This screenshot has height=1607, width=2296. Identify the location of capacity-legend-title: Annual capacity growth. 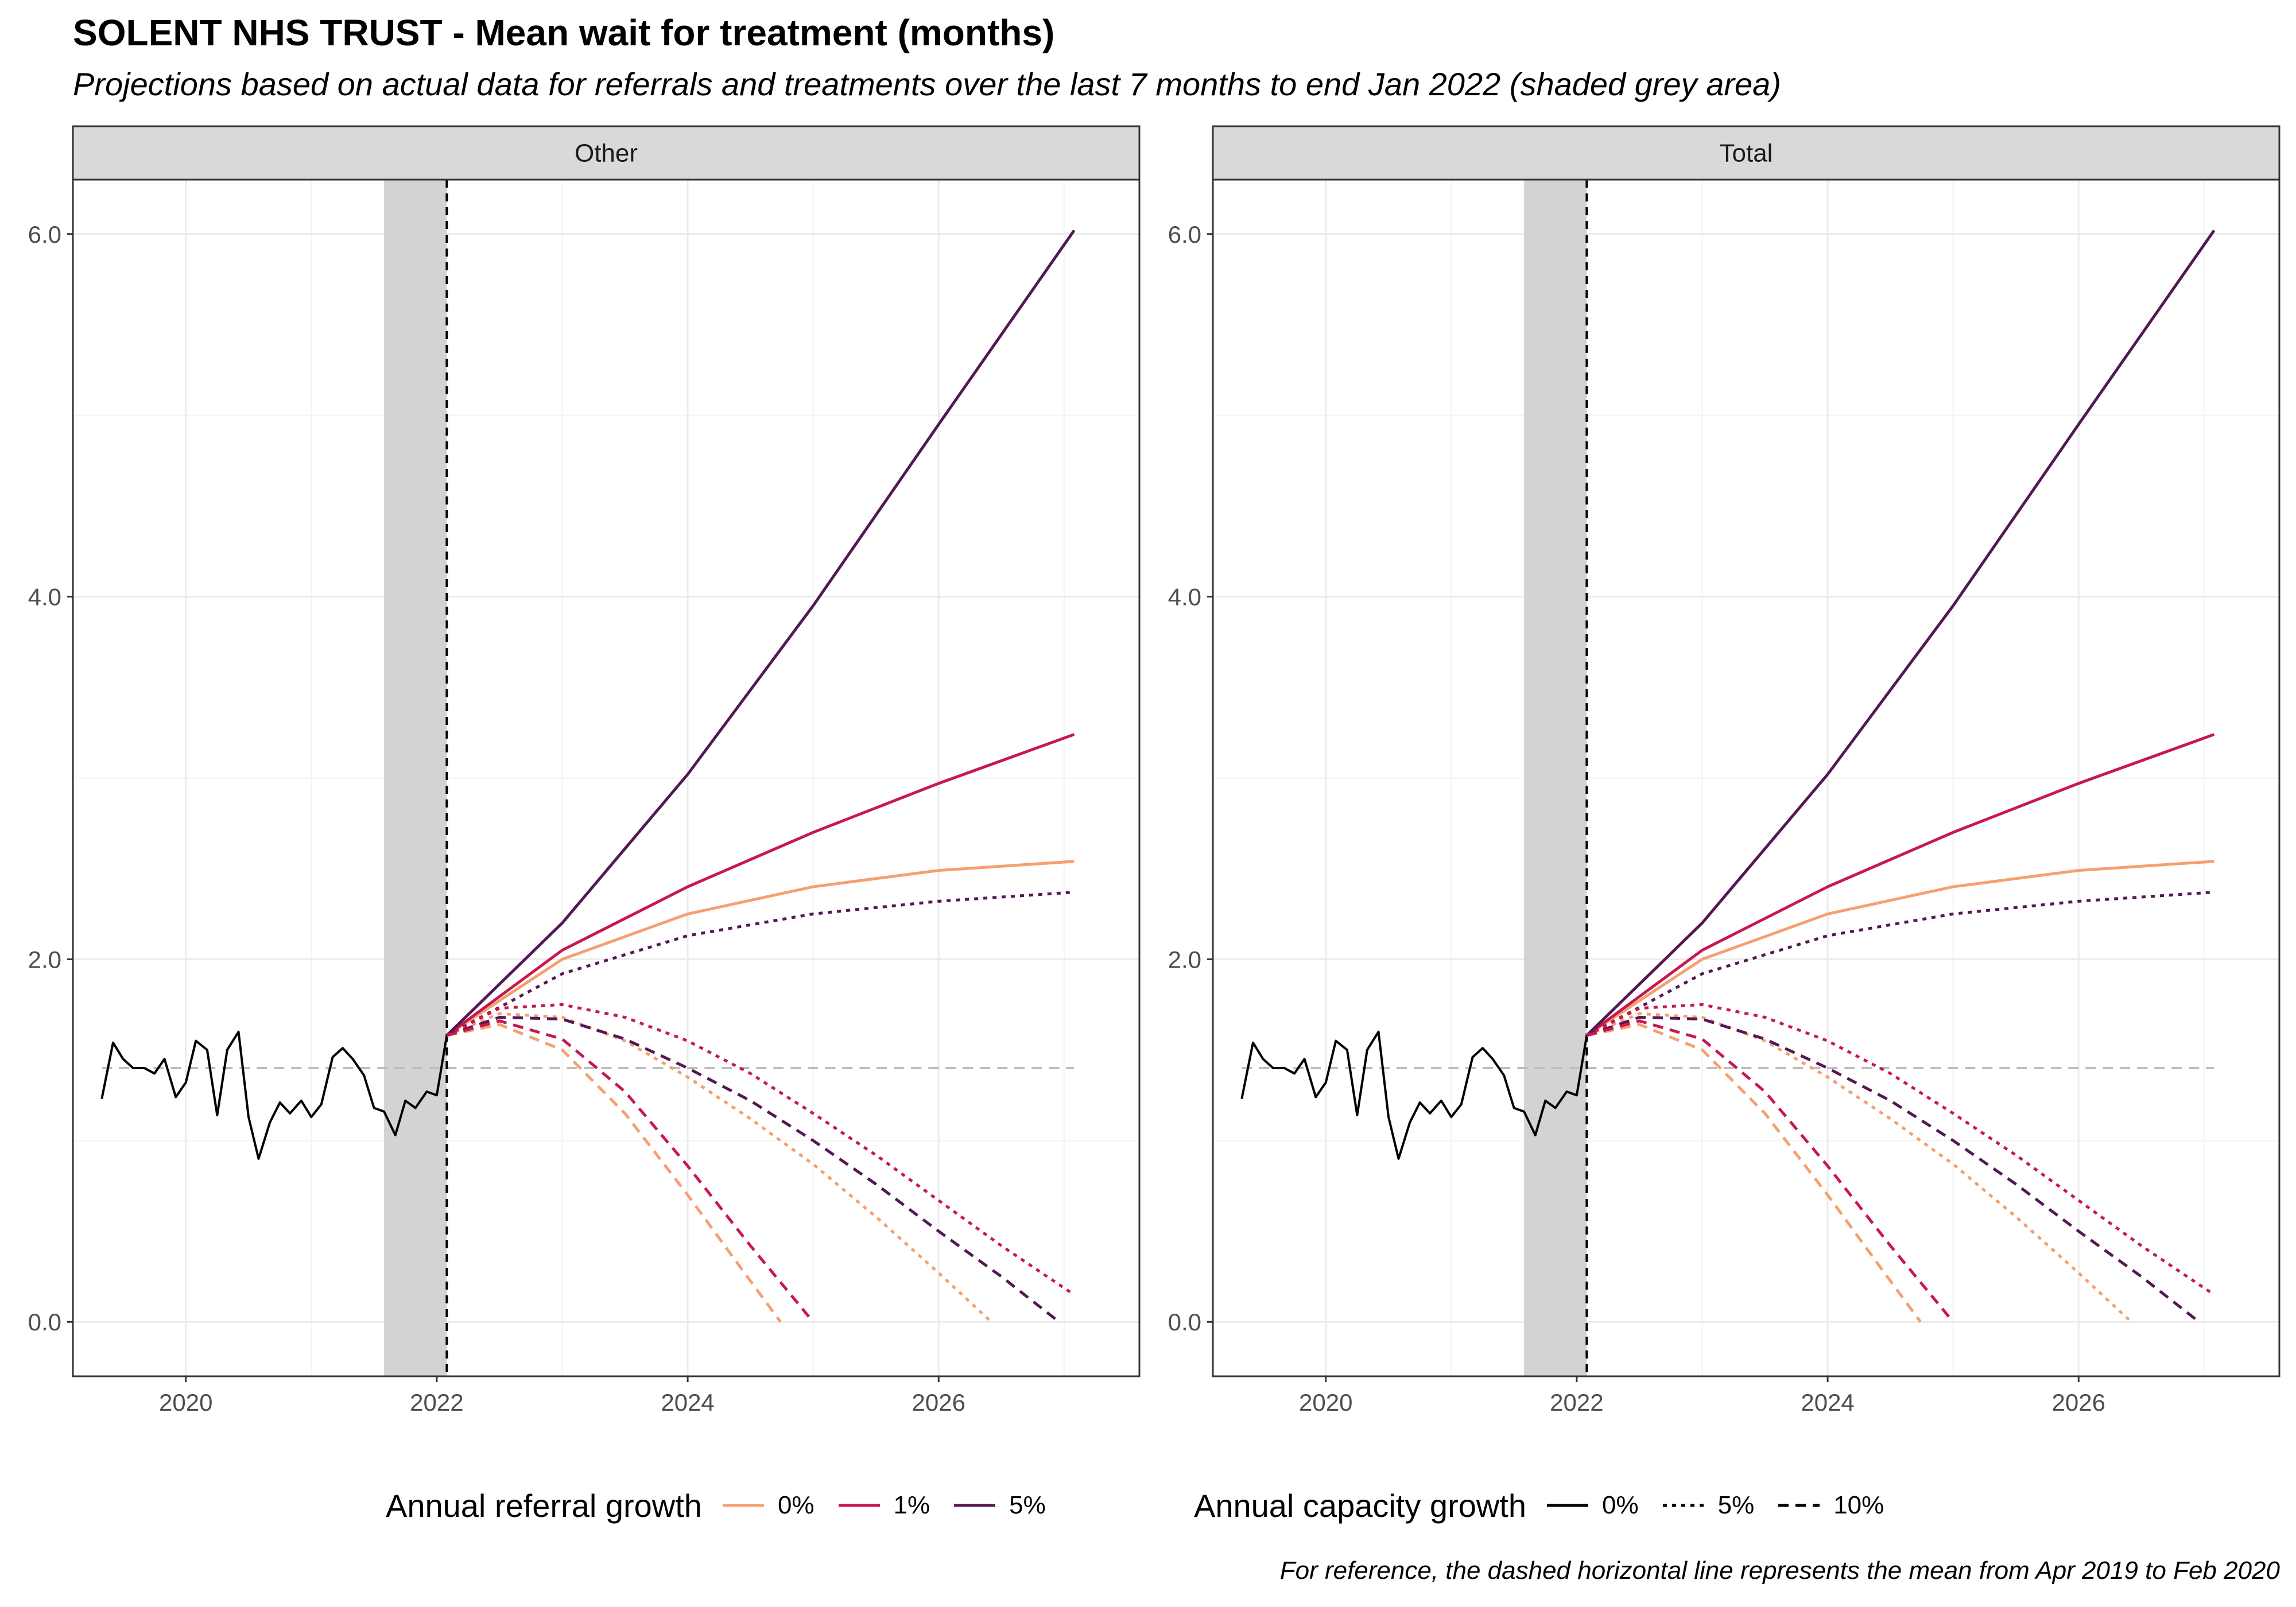
(1360, 1505).